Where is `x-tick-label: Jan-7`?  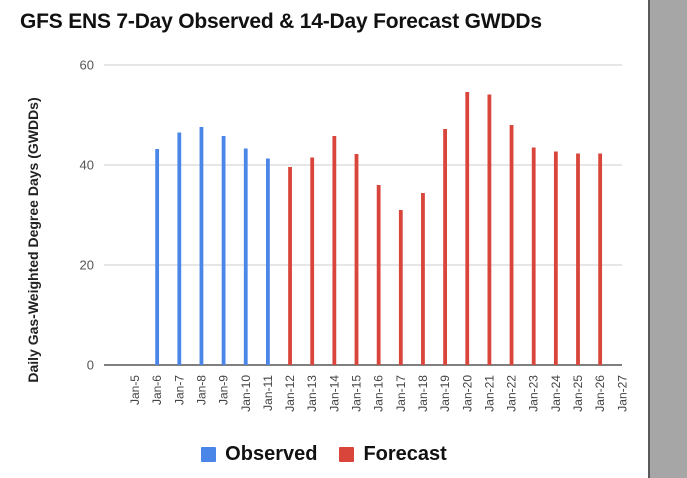 x-tick-label: Jan-7 is located at coordinates (179, 390).